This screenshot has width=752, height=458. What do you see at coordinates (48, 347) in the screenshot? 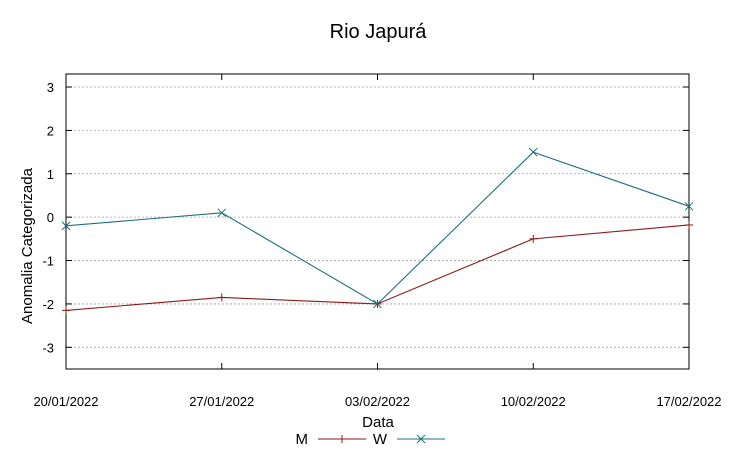
I see `y-tick-label: -3` at bounding box center [48, 347].